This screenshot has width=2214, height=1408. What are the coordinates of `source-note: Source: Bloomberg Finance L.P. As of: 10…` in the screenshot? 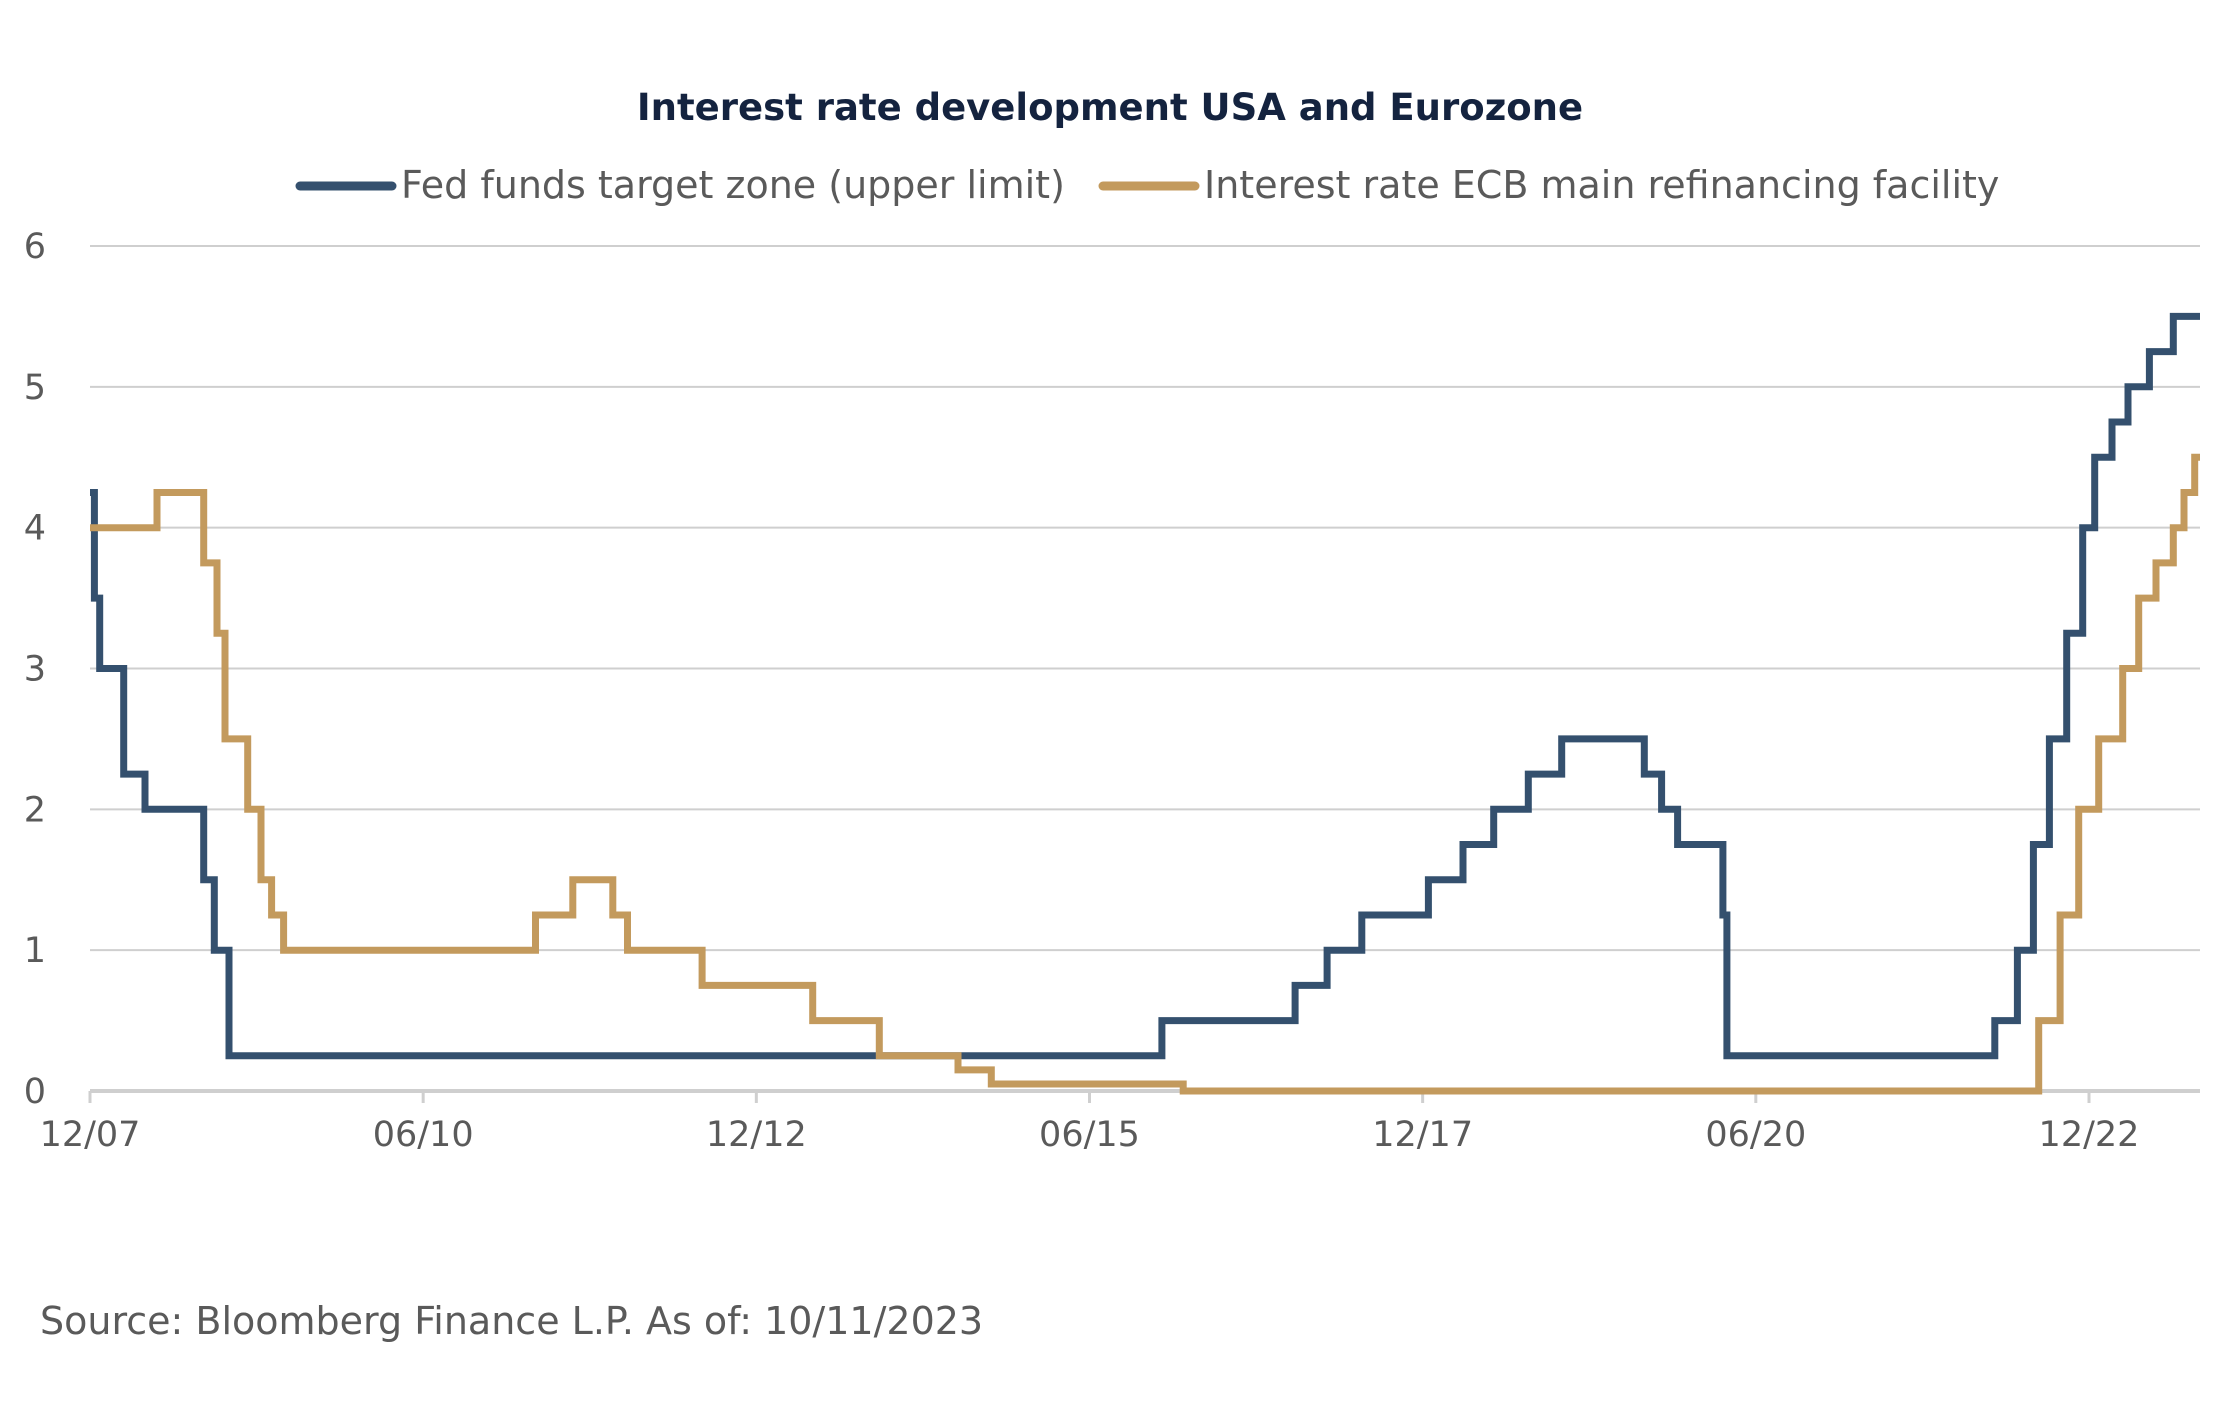 It's located at (511, 1321).